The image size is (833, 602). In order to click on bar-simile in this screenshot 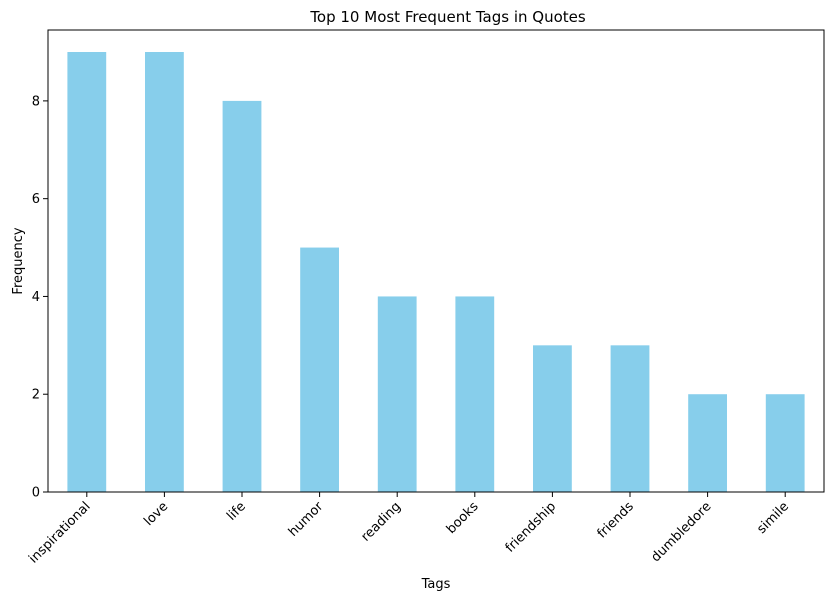, I will do `click(785, 443)`.